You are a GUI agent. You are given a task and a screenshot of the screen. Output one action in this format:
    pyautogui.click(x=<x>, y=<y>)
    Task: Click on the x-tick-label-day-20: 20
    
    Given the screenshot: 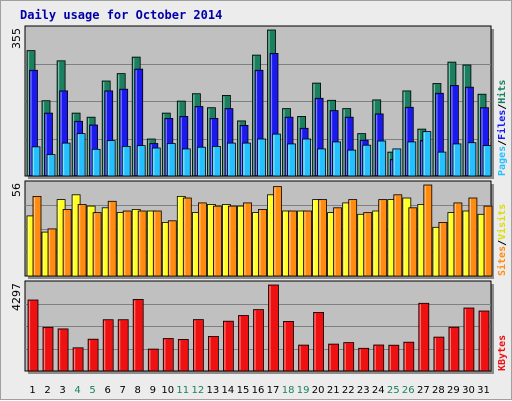 What is the action you would take?
    pyautogui.click(x=318, y=390)
    